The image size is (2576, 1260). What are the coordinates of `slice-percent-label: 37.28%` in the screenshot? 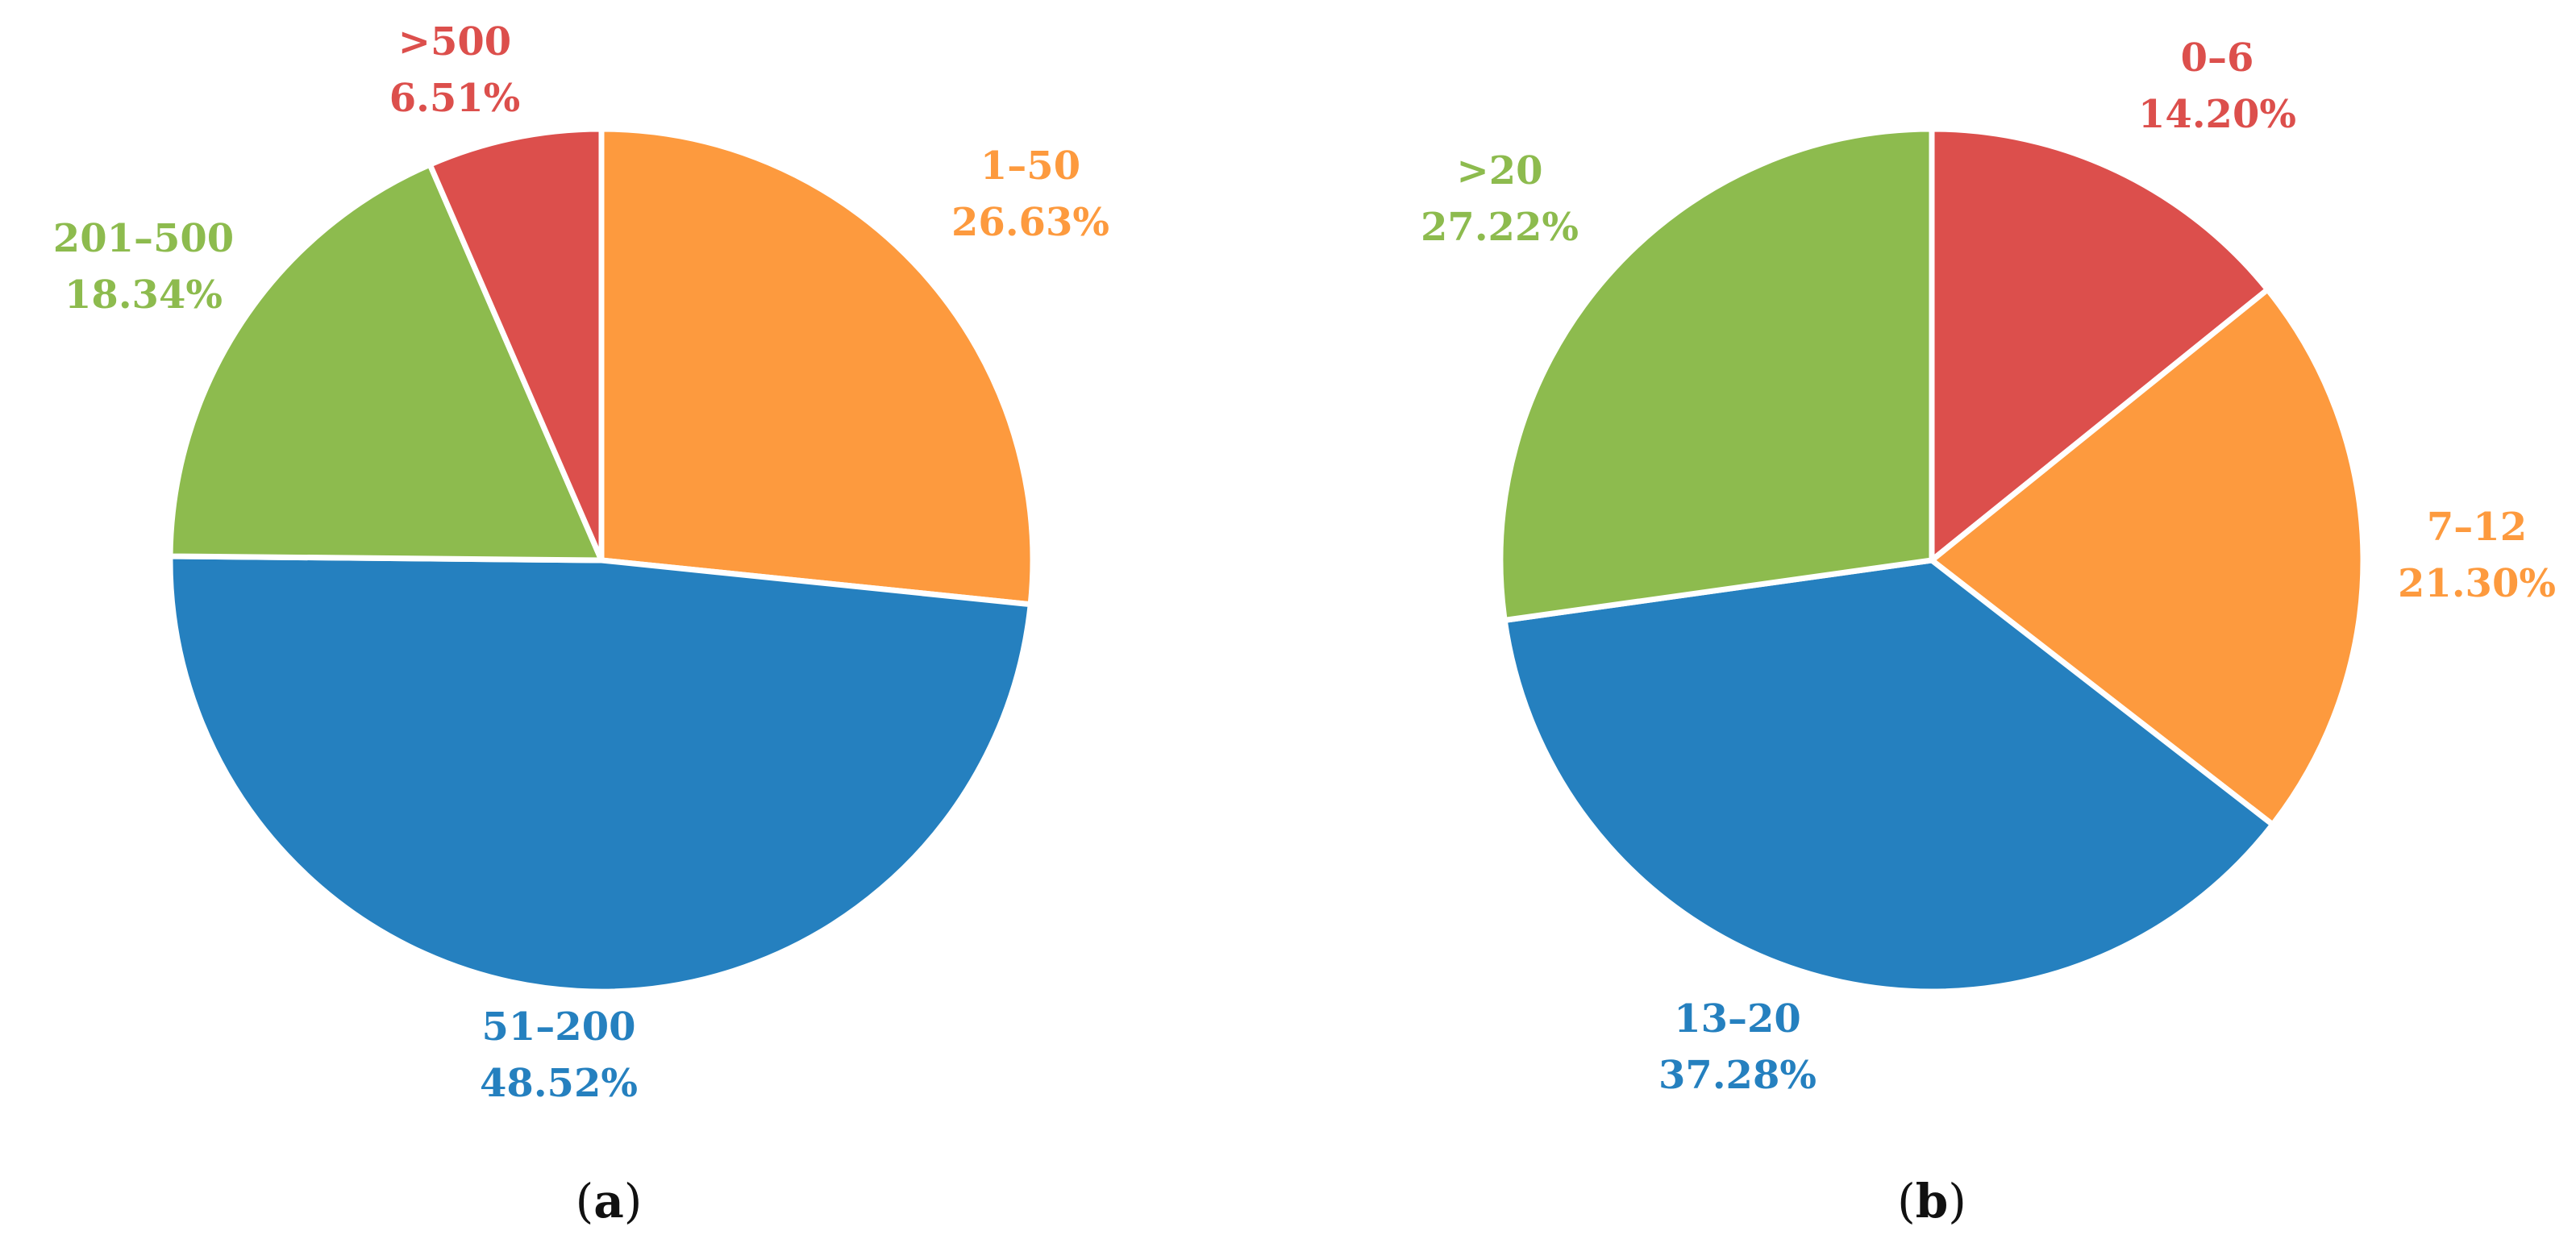 It's located at (1737, 1075).